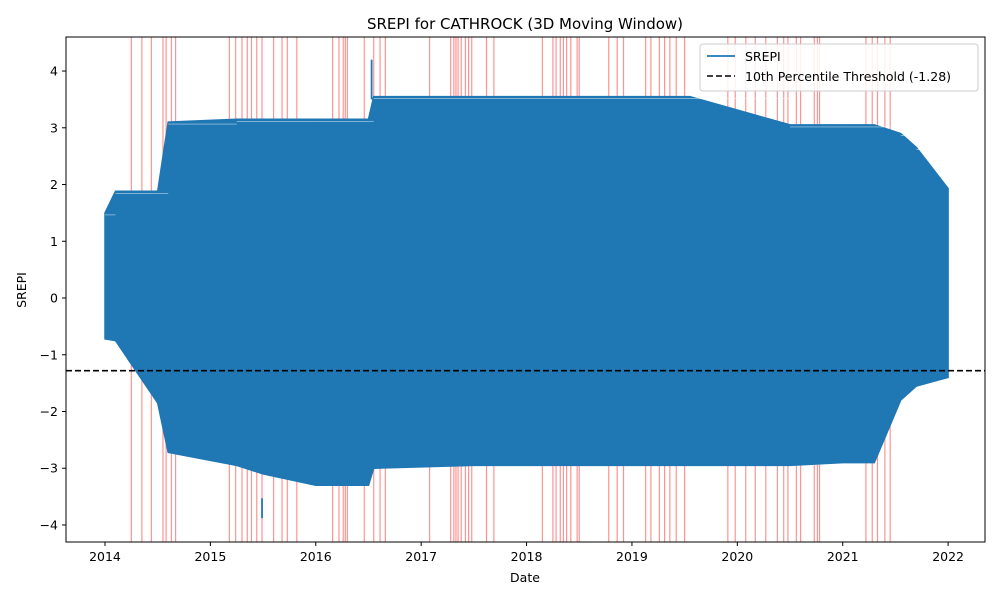 This screenshot has width=1000, height=600. What do you see at coordinates (54, 184) in the screenshot?
I see `y-tick-label-6: 2` at bounding box center [54, 184].